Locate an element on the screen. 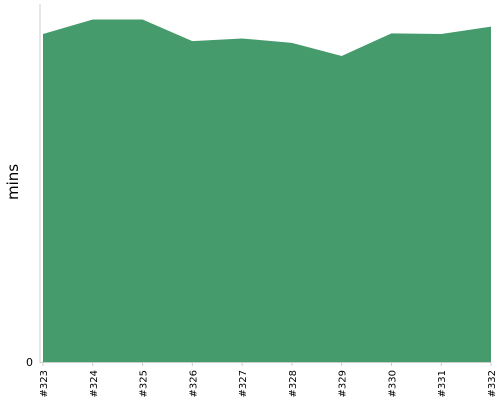 This screenshot has height=405, width=500. x-tick-label: #332 is located at coordinates (492, 383).